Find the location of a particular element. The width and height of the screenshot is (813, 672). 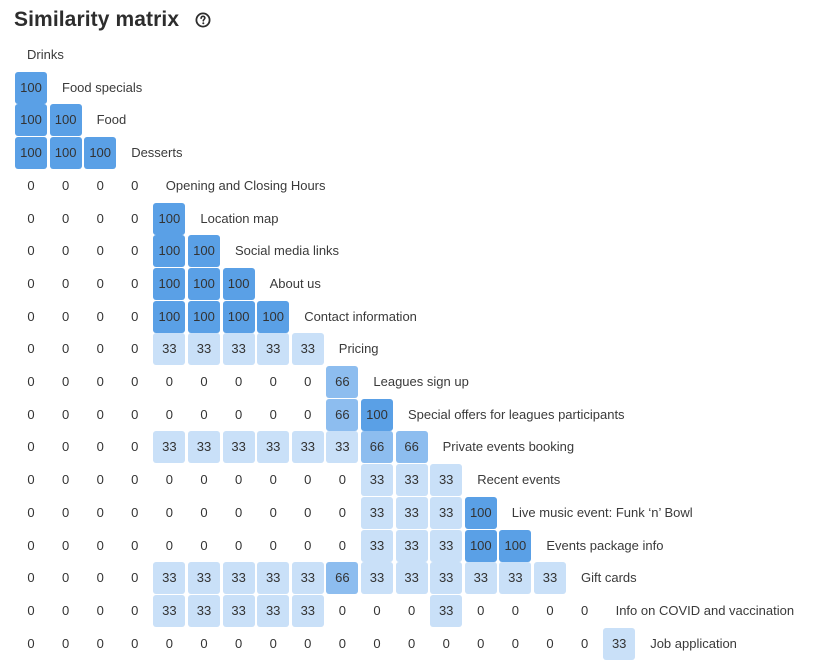

question-circle-icon is located at coordinates (203, 20).